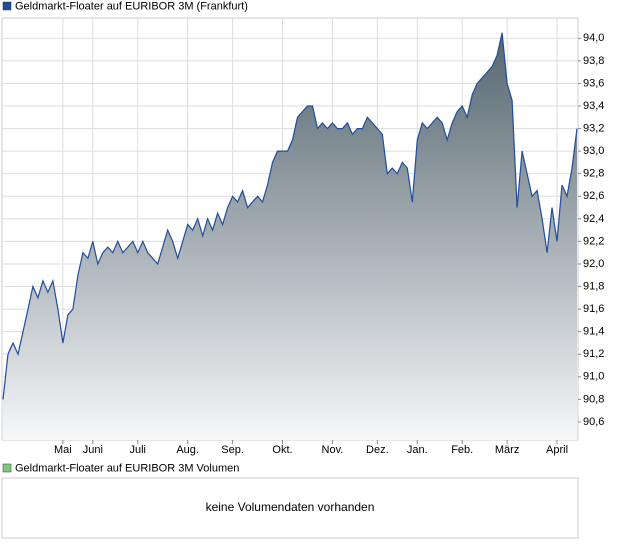  What do you see at coordinates (593, 264) in the screenshot?
I see `y-tick-label: 92,0` at bounding box center [593, 264].